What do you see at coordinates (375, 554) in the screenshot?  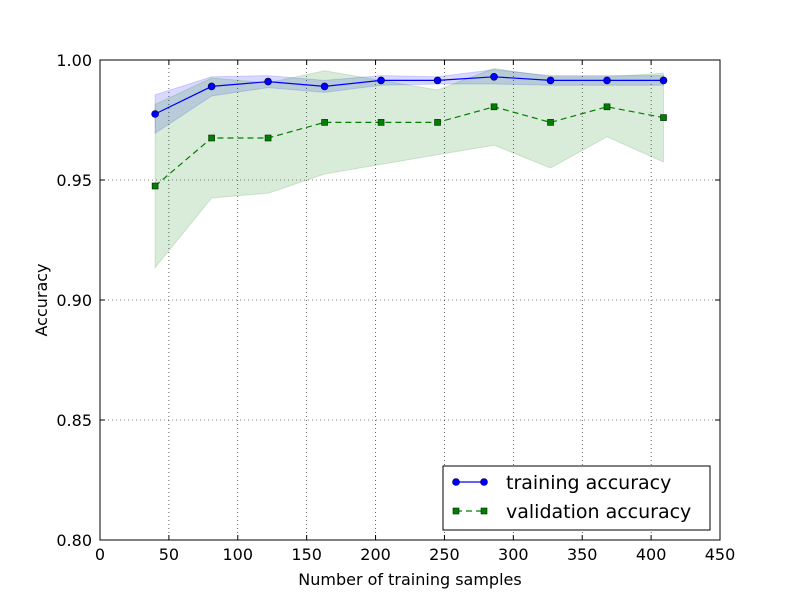 I see `x-tick-label: 200` at bounding box center [375, 554].